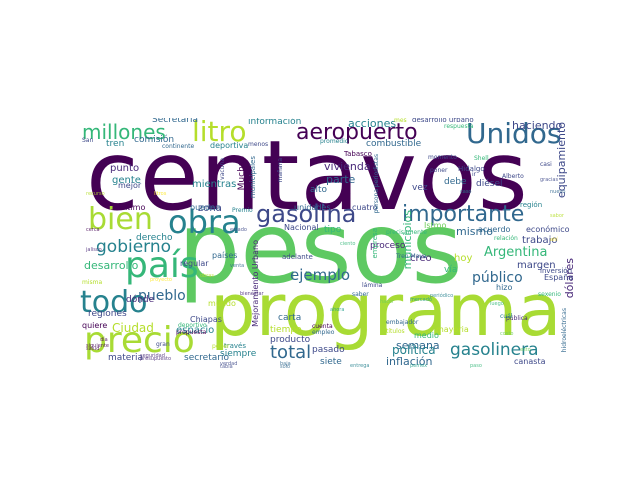 The height and width of the screenshot is (480, 640). I want to click on word-tiempo: tiempo, so click(286, 330).